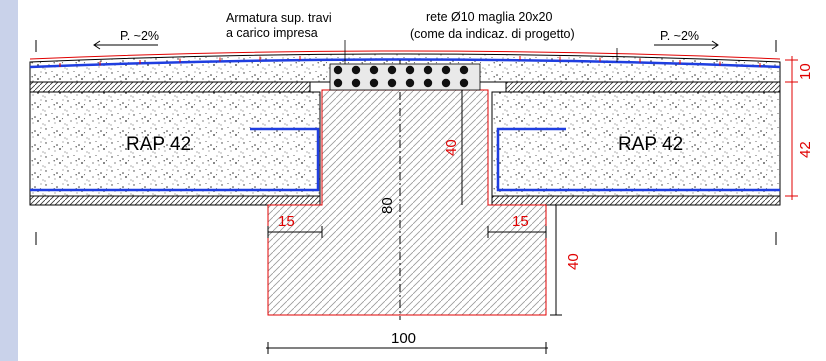  What do you see at coordinates (405, 55) in the screenshot?
I see `finish-line` at bounding box center [405, 55].